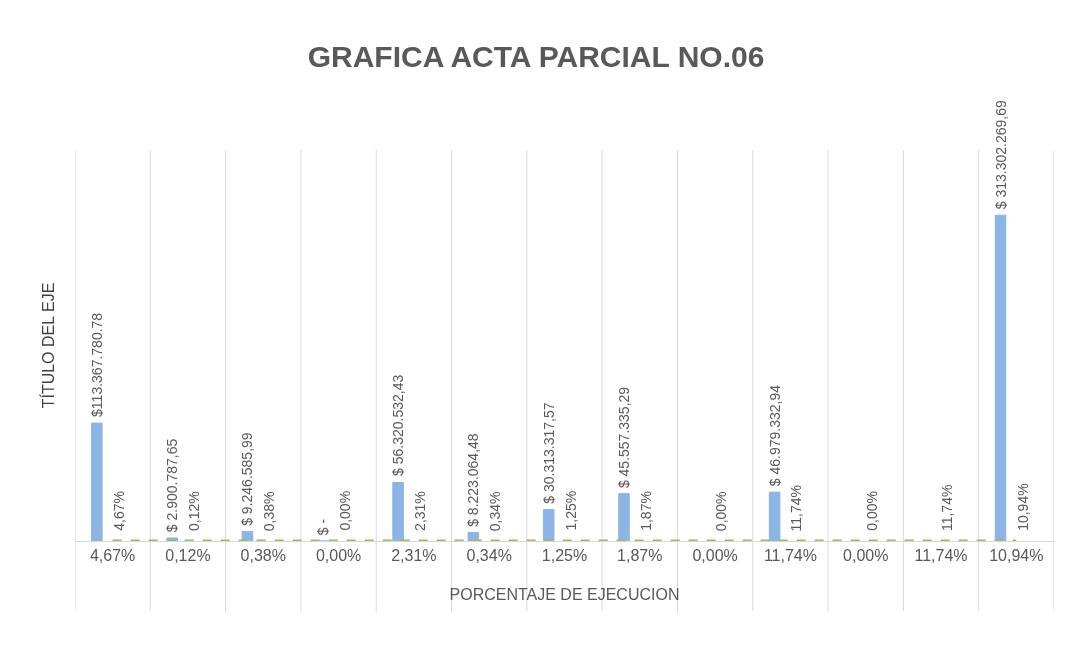  Describe the element at coordinates (1016, 556) in the screenshot. I see `x-tick-label: 10,94%` at that location.